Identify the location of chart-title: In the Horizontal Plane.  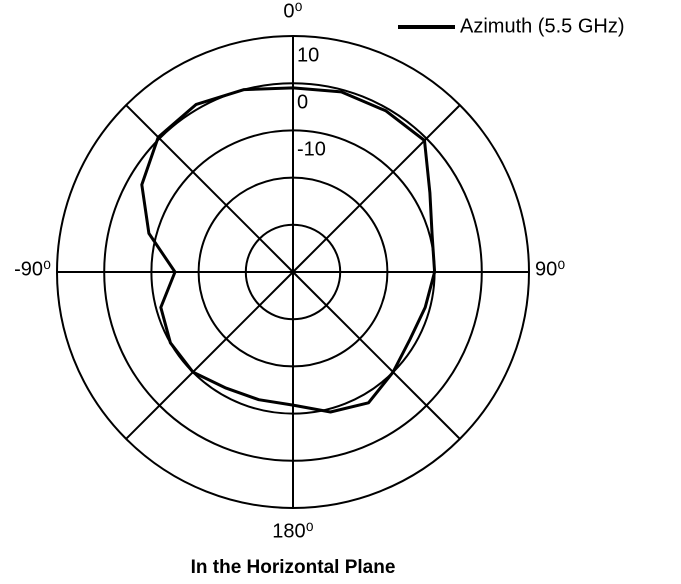
(293, 567).